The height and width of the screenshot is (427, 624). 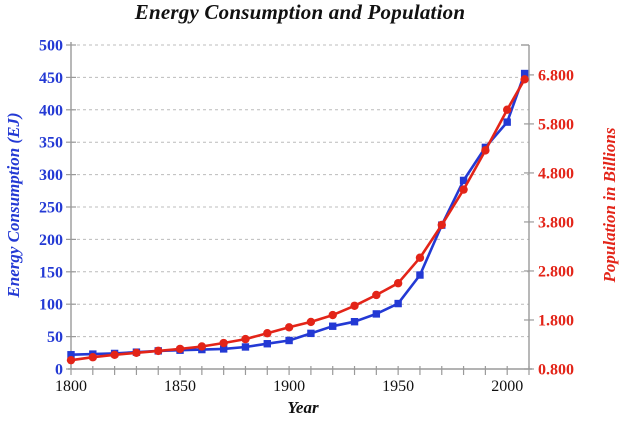 I want to click on x-tick-label: 1950, so click(x=398, y=386).